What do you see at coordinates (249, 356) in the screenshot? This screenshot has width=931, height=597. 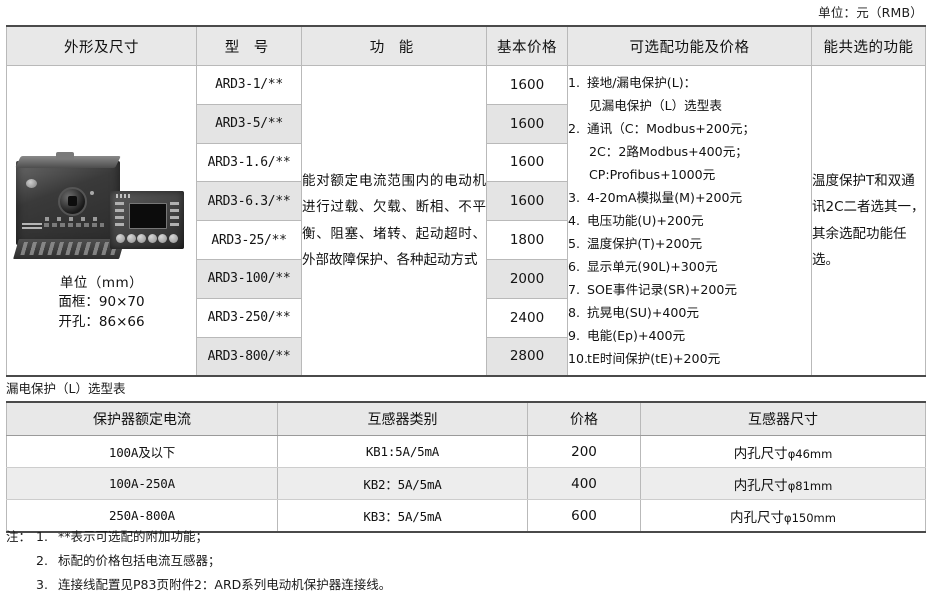 I see `model-cell: ARD3-800/**` at bounding box center [249, 356].